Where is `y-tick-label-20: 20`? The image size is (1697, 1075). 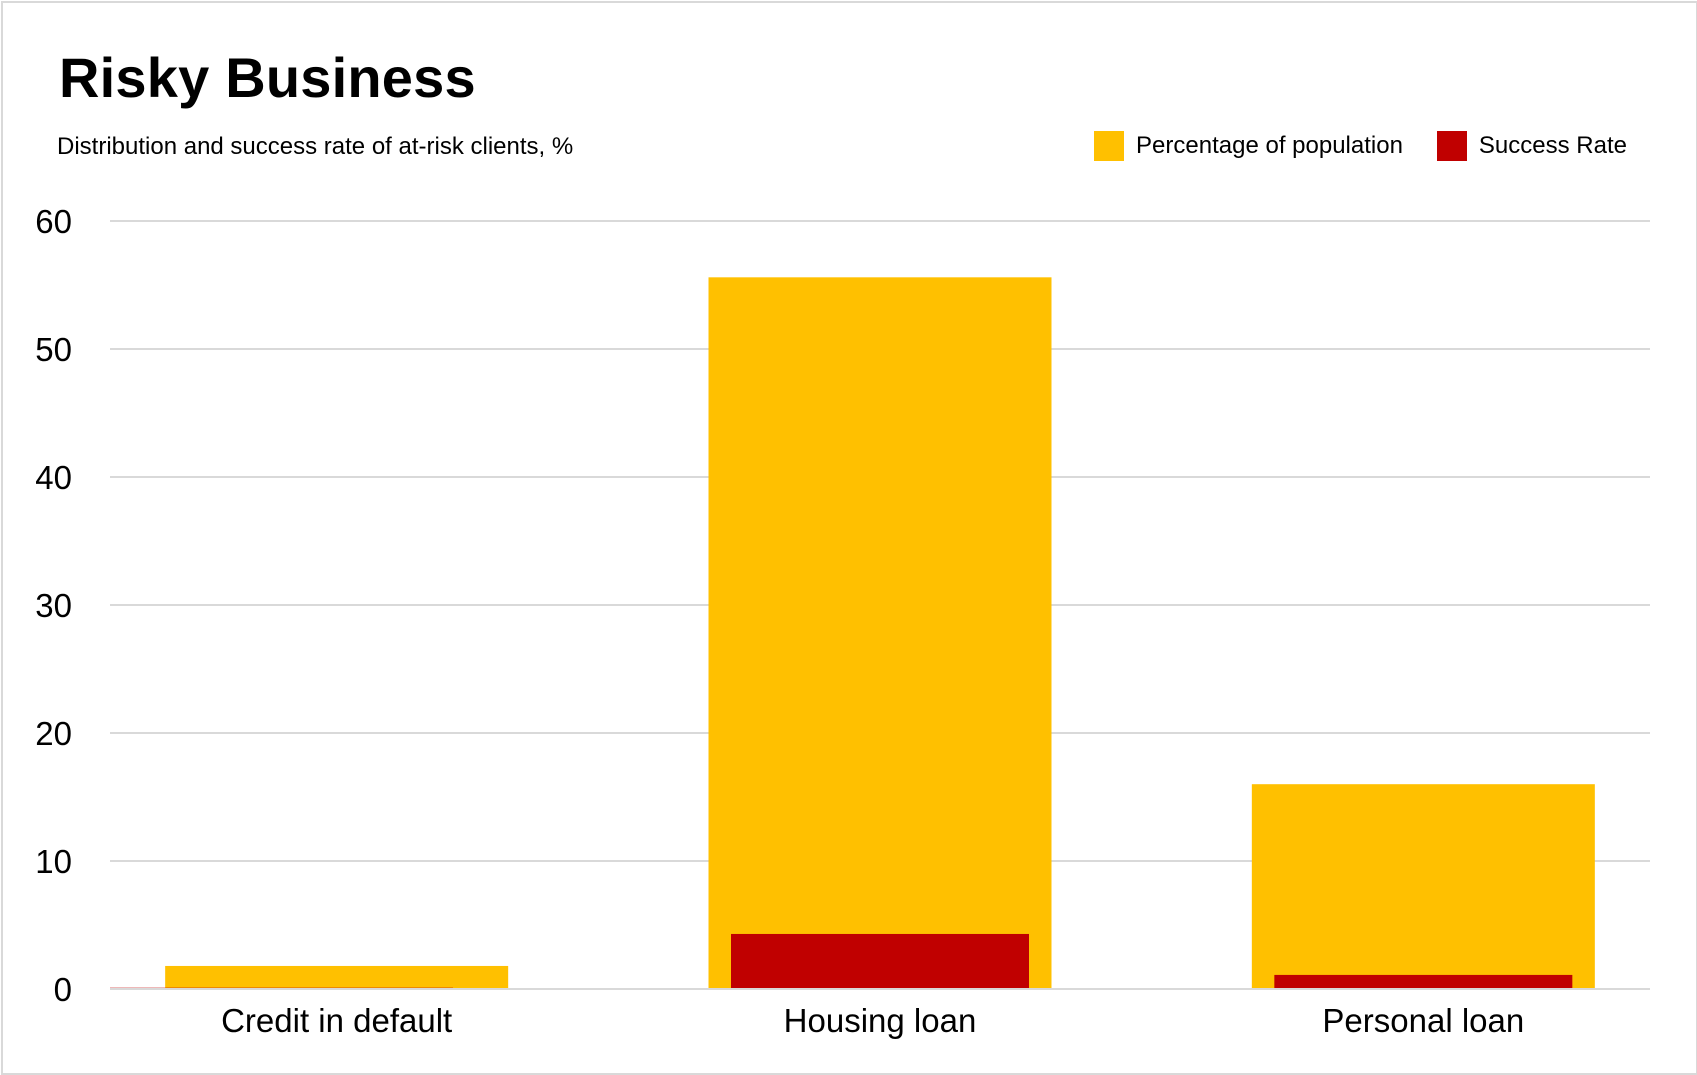 y-tick-label-20: 20 is located at coordinates (53, 733).